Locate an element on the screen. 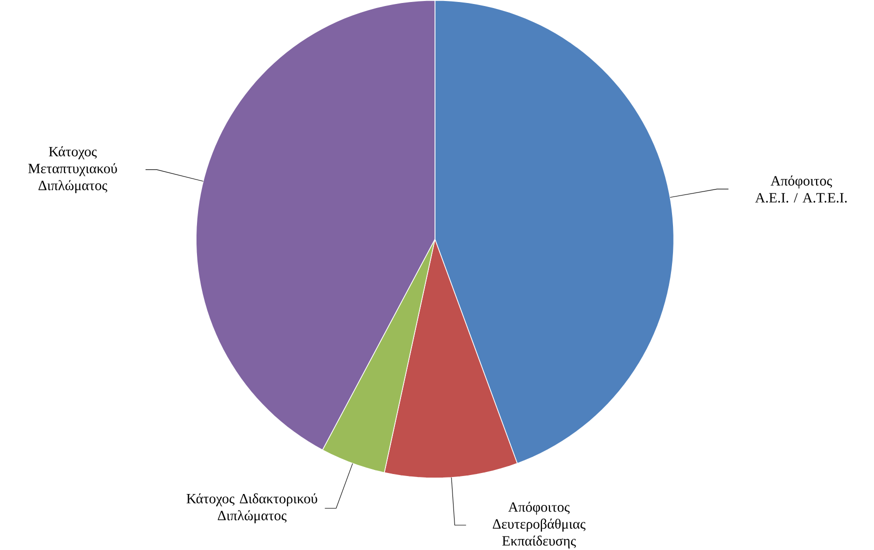 The image size is (874, 550). slice-label: Απόφοιτος Δευτεροβάθμιας Εκπαίδευσης is located at coordinates (539, 525).